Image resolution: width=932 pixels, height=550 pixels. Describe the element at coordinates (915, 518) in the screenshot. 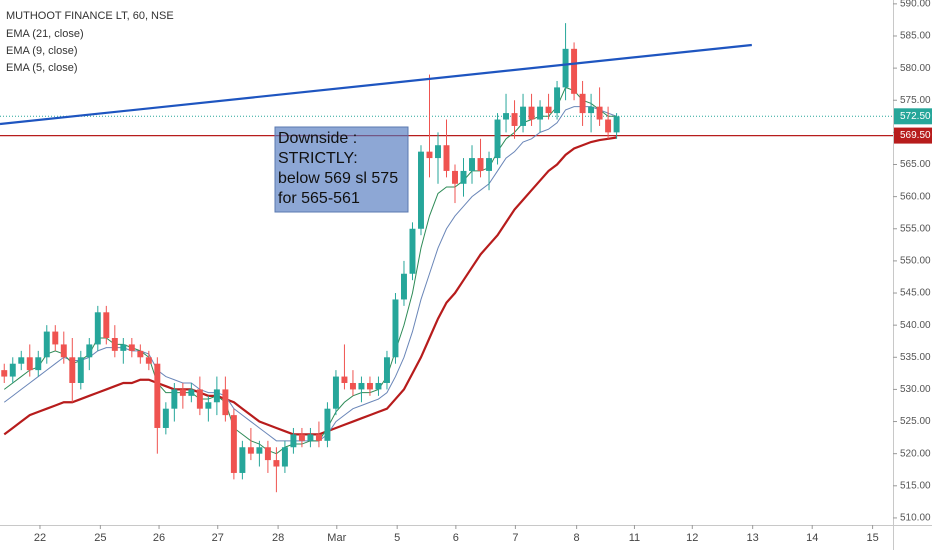

I see `y-tick-label: 510.00` at that location.